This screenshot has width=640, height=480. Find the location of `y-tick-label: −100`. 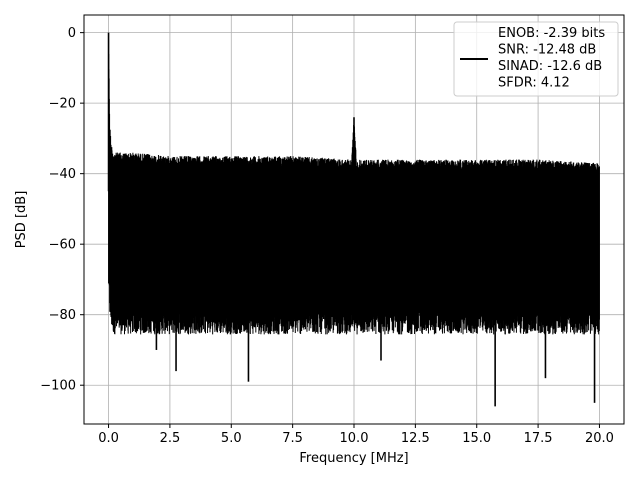

y-tick-label: −100 is located at coordinates (58, 386).